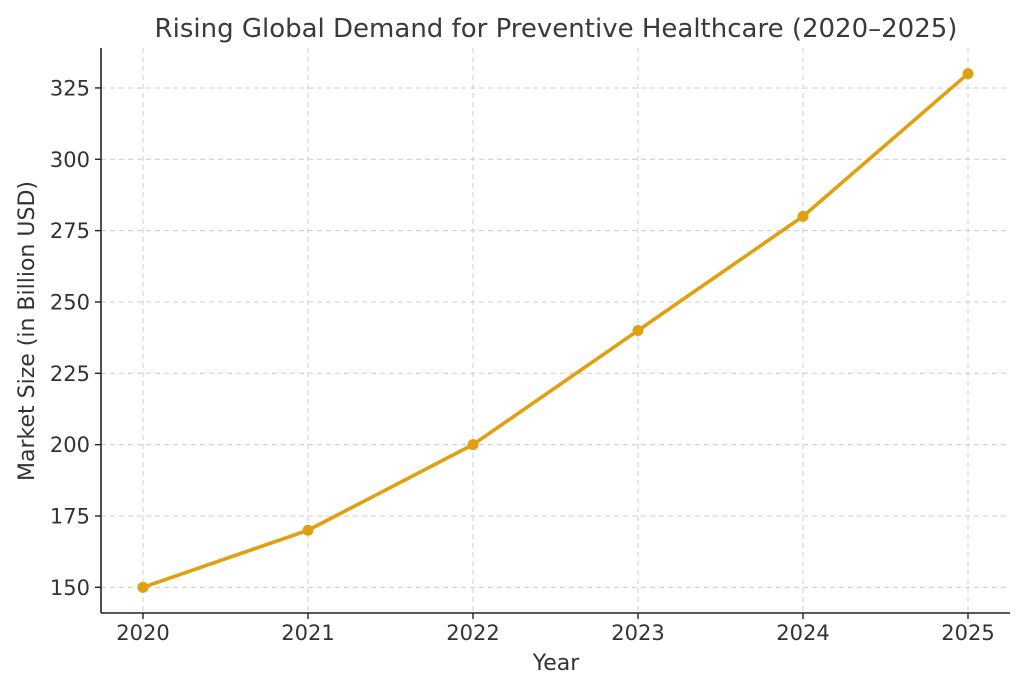 The width and height of the screenshot is (1024, 691). What do you see at coordinates (967, 633) in the screenshot?
I see `x-tick-label: 2025` at bounding box center [967, 633].